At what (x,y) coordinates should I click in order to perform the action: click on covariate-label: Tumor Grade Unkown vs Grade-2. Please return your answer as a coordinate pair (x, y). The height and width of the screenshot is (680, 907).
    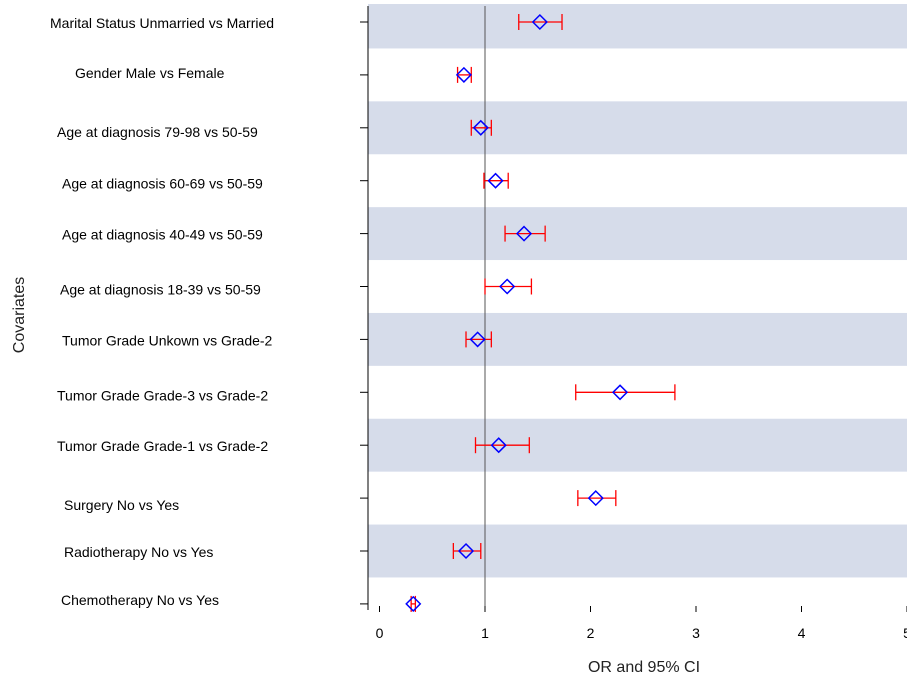
    Looking at the image, I should click on (167, 340).